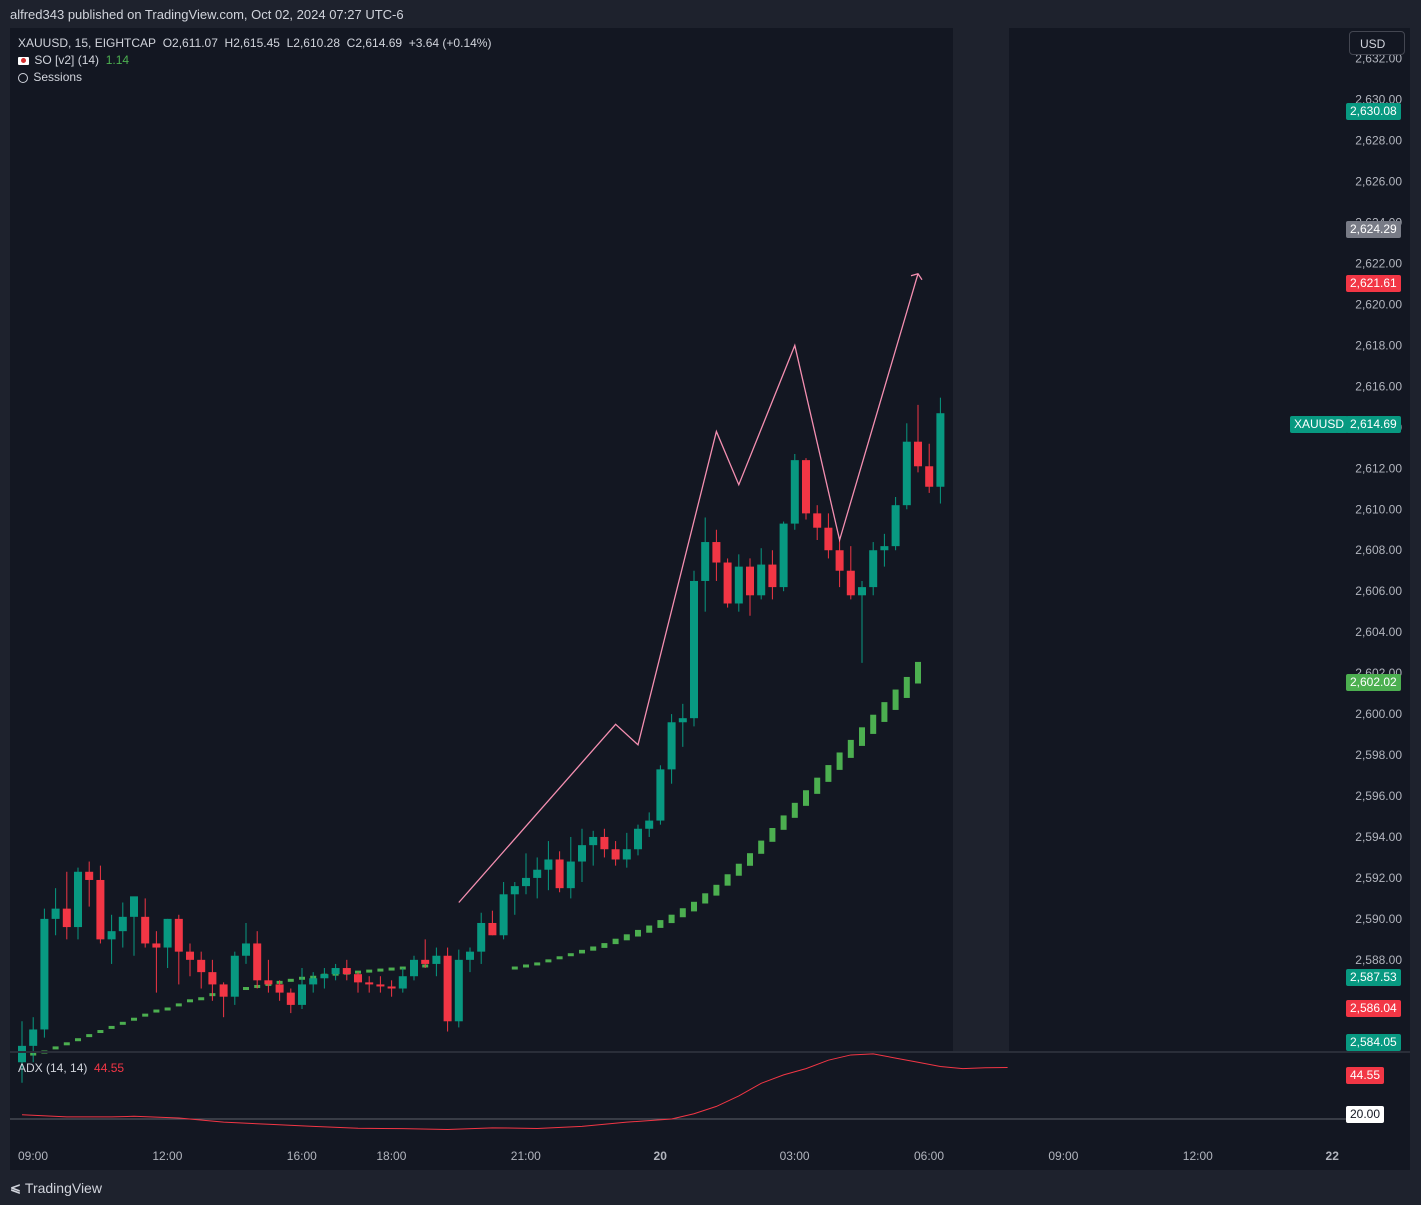 The image size is (1421, 1205). What do you see at coordinates (246, 949) in the screenshot?
I see `candle-body` at bounding box center [246, 949].